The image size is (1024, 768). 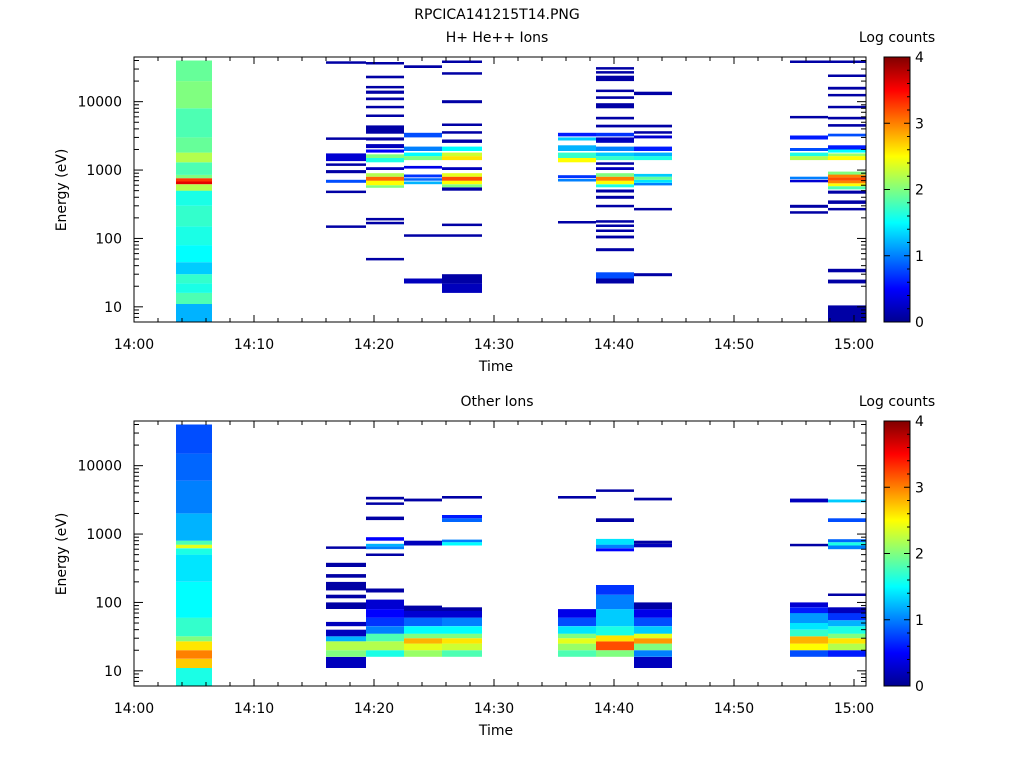 I want to click on y-tick-label: 1000, so click(x=104, y=171).